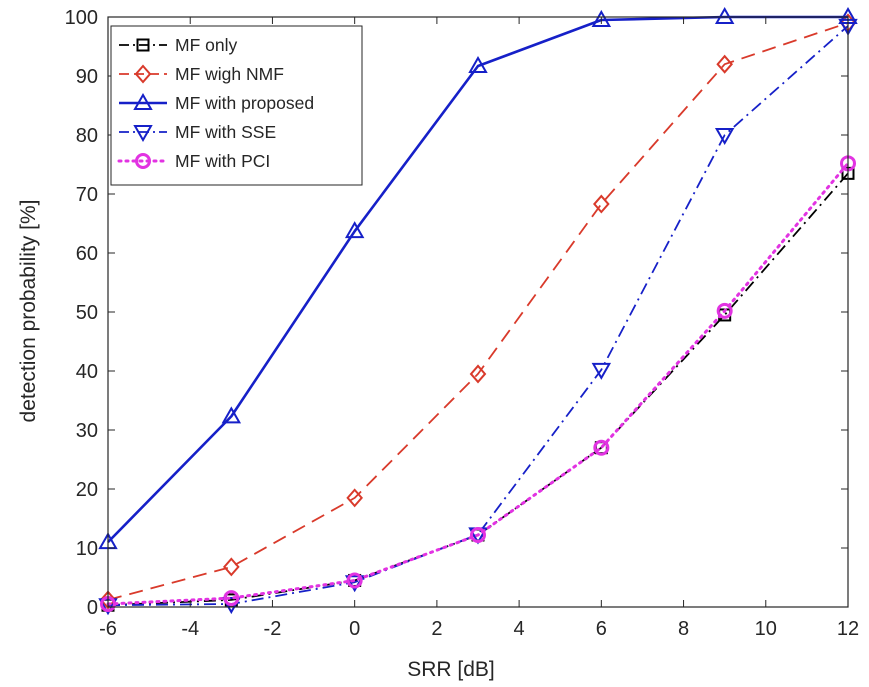 Image resolution: width=869 pixels, height=687 pixels. I want to click on x-tick-label: -6, so click(108, 629).